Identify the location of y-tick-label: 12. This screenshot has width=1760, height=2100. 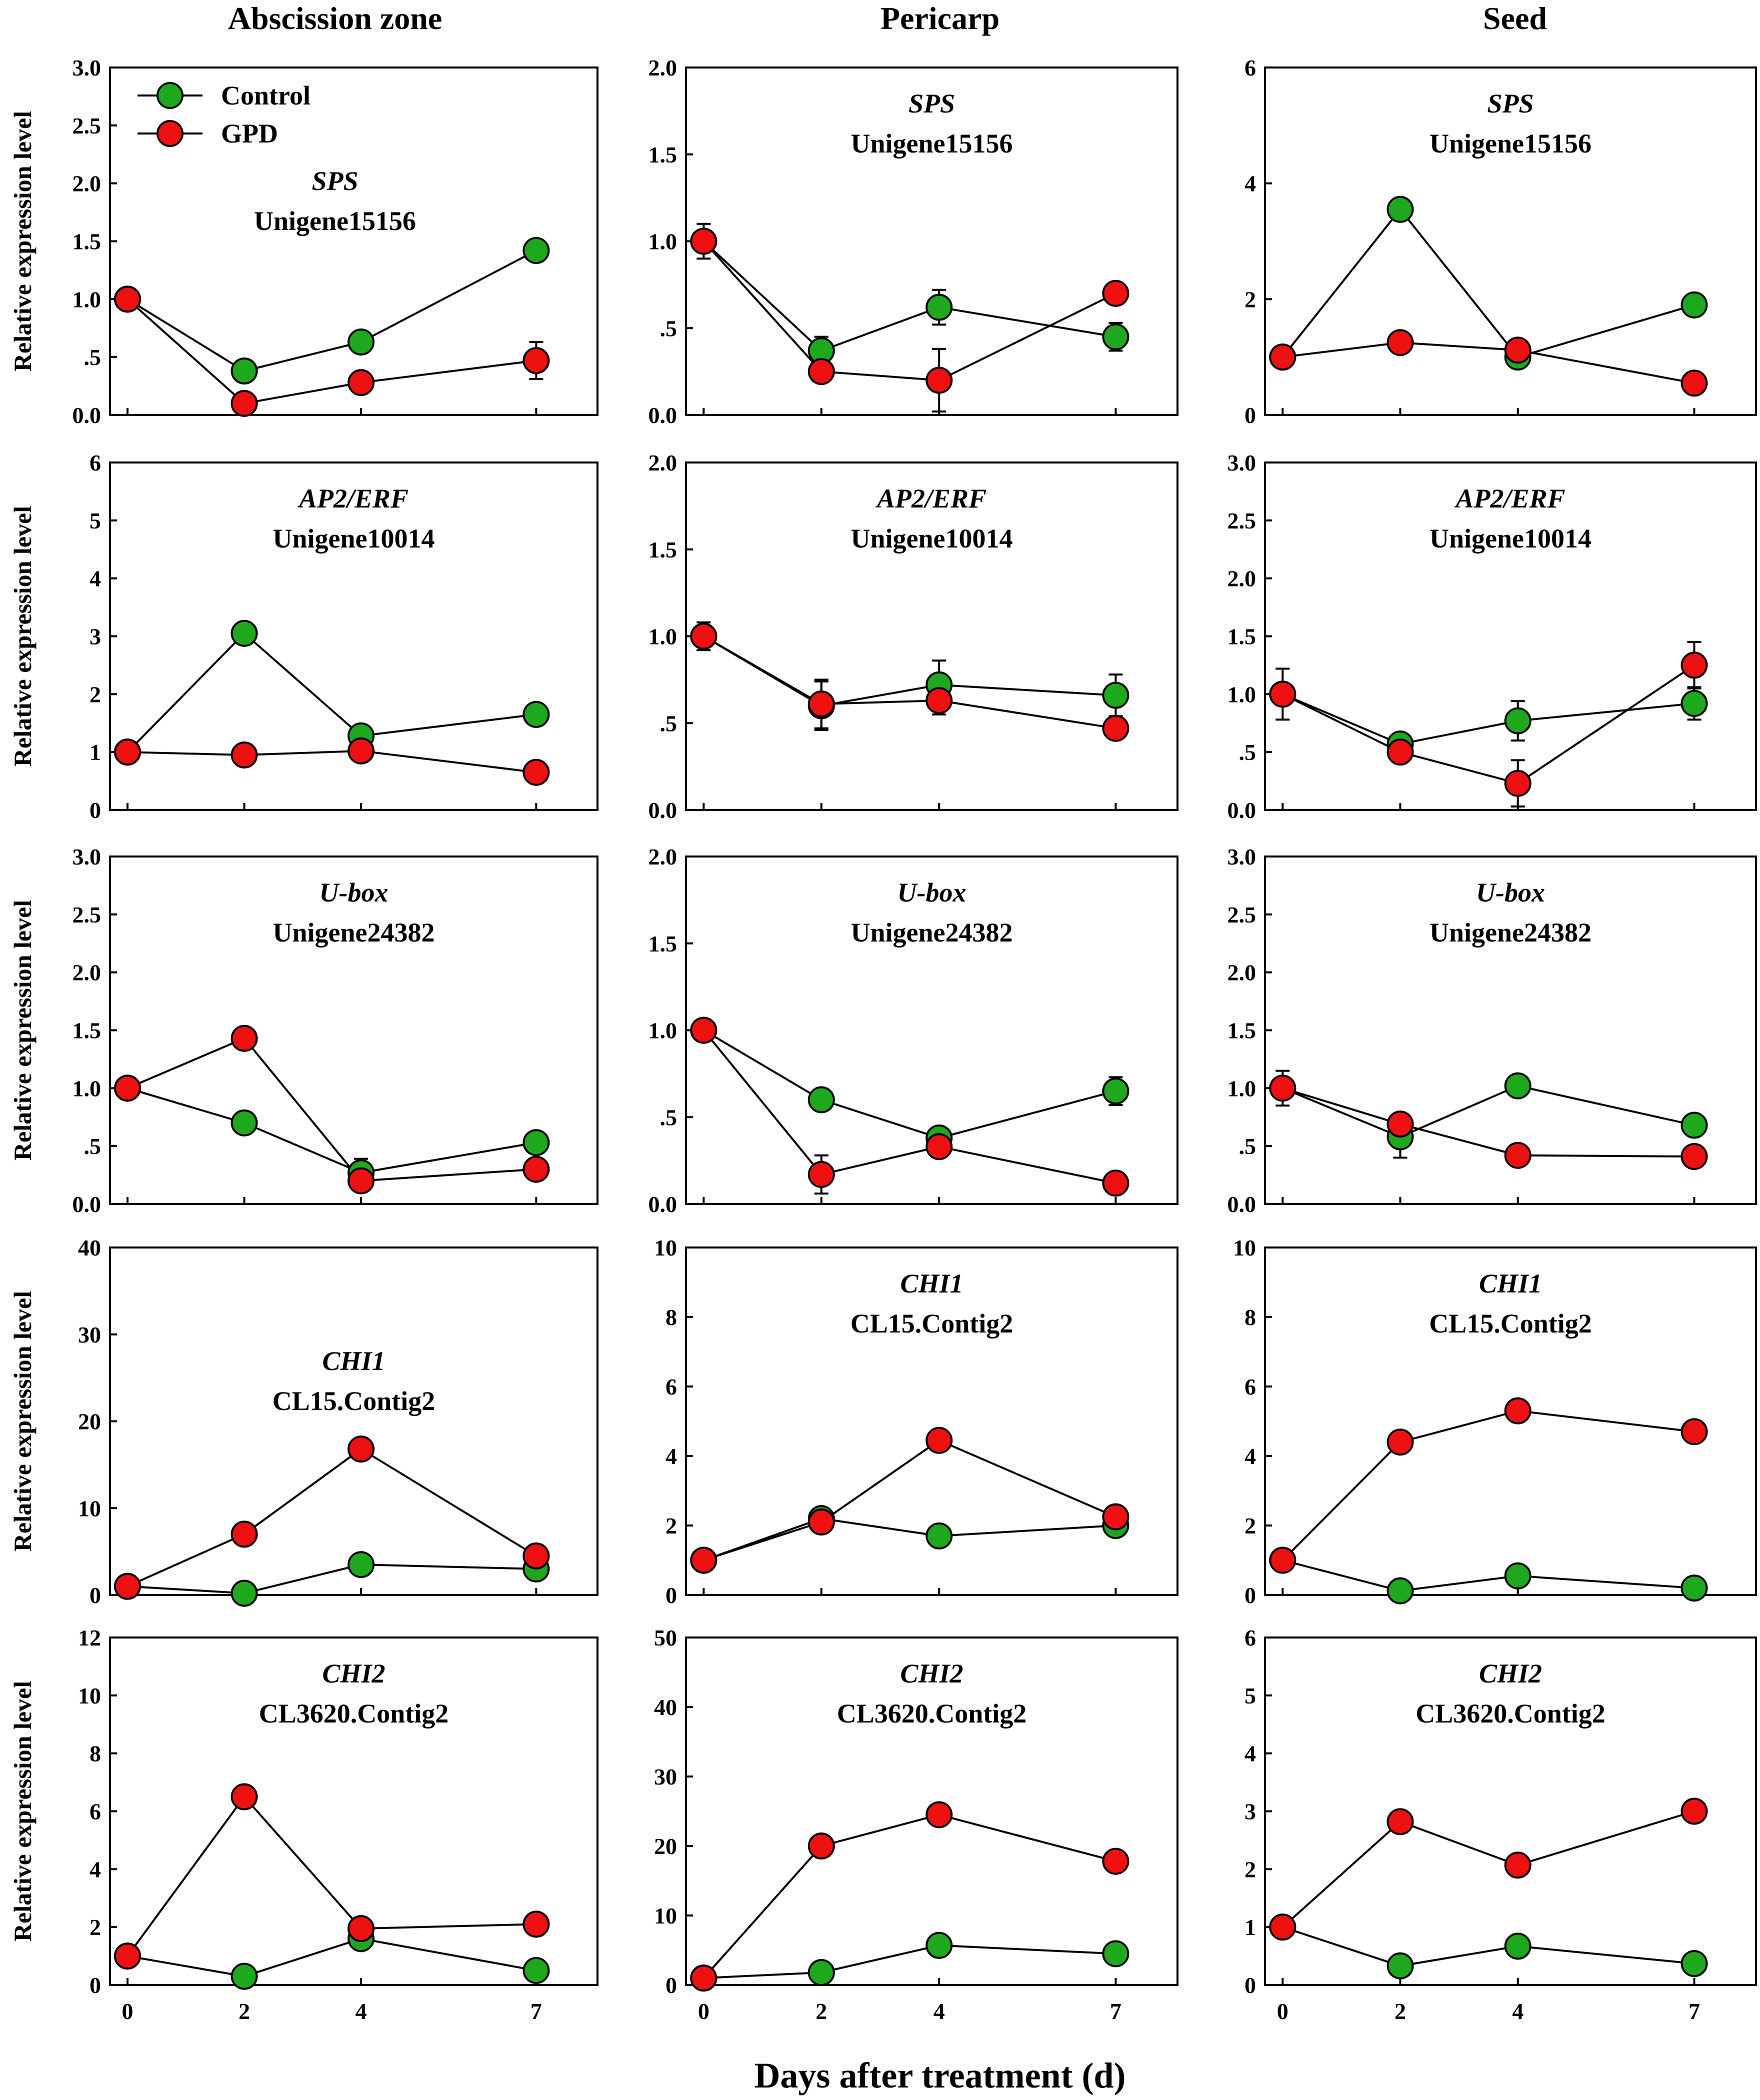
(89, 1637).